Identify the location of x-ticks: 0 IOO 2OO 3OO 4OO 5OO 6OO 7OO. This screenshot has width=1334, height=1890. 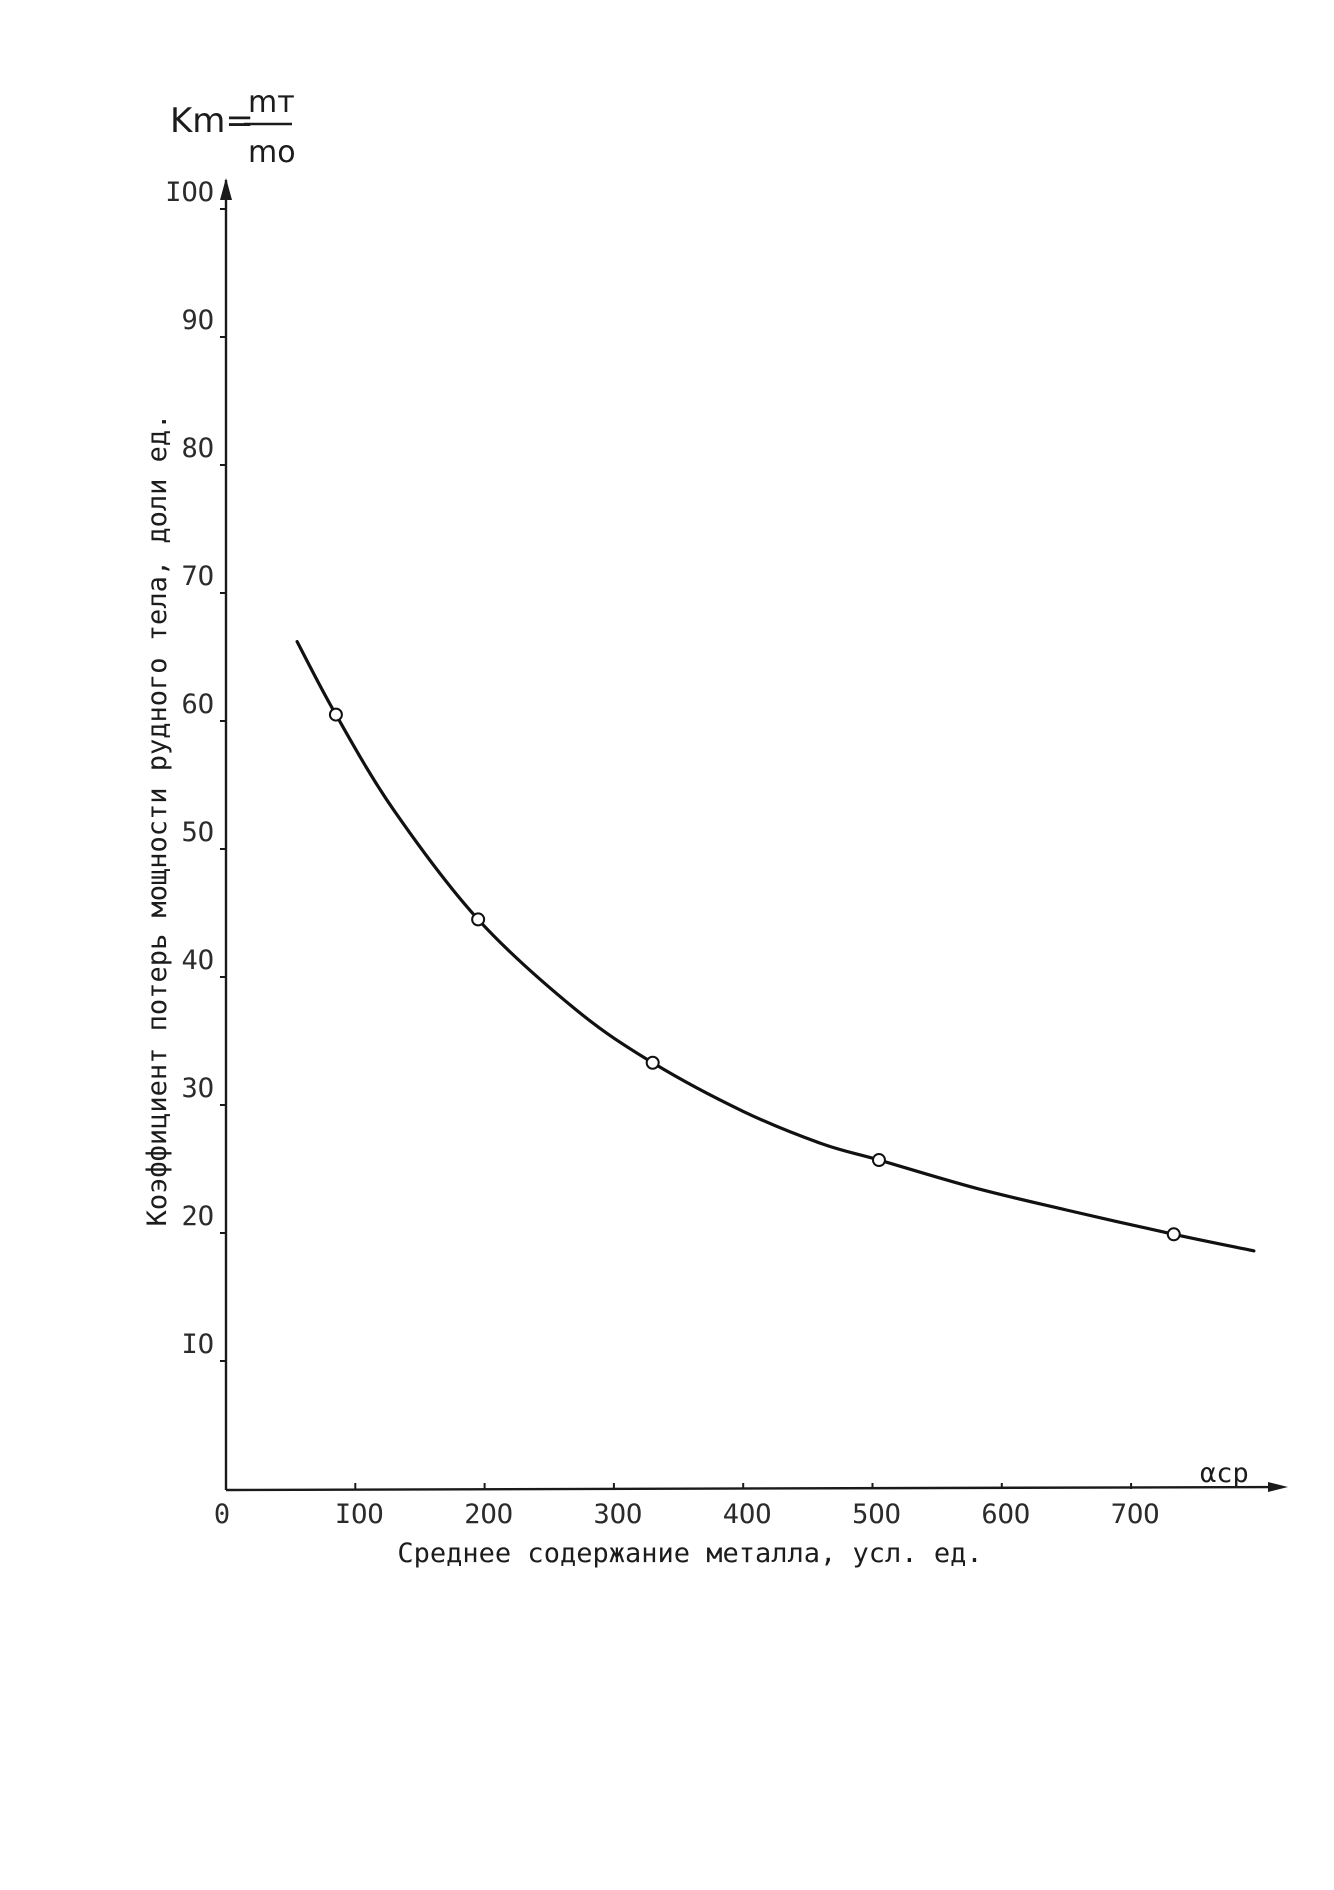
(687, 1506).